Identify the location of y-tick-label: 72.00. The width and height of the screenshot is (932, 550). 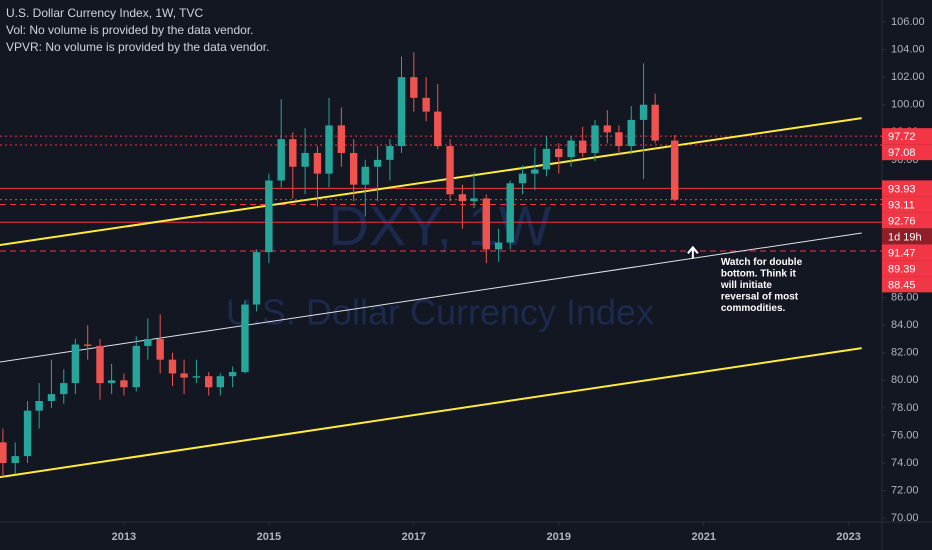
(905, 490).